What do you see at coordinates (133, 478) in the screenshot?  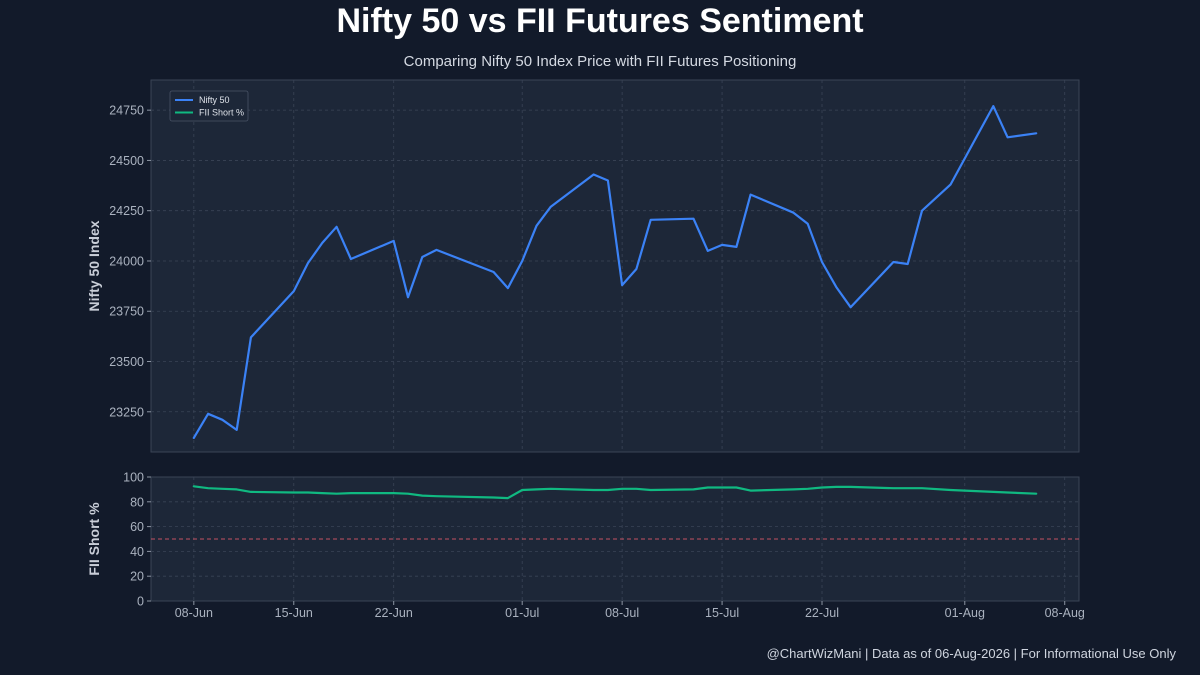 I see `y-tick-label: 100` at bounding box center [133, 478].